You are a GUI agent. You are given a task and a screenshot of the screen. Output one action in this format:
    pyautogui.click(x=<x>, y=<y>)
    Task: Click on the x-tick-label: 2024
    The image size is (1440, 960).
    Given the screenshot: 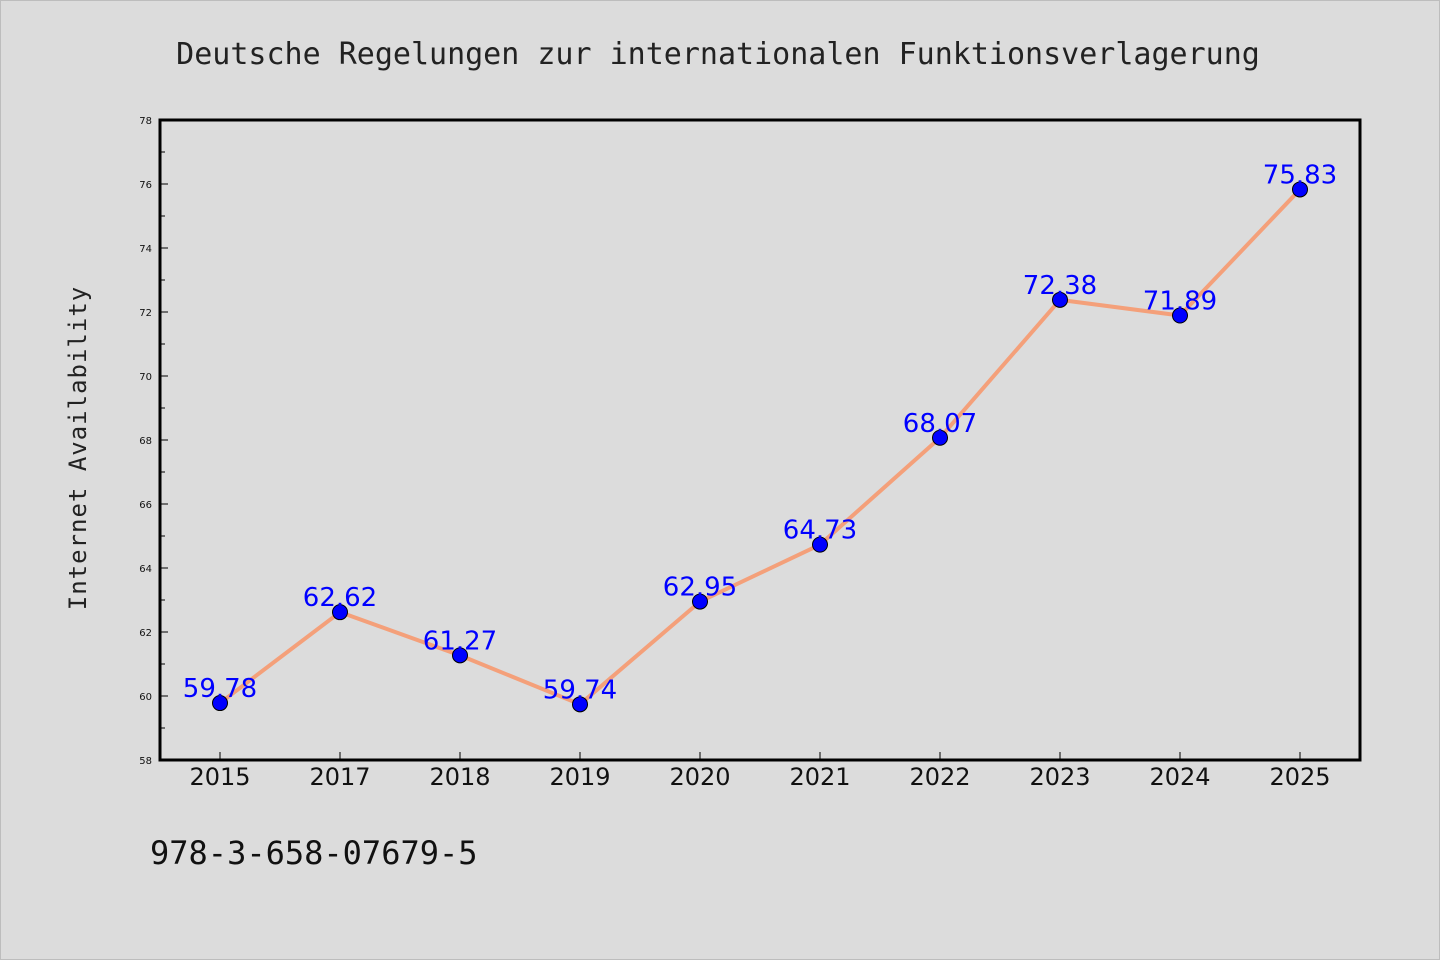 What is the action you would take?
    pyautogui.click(x=1179, y=777)
    